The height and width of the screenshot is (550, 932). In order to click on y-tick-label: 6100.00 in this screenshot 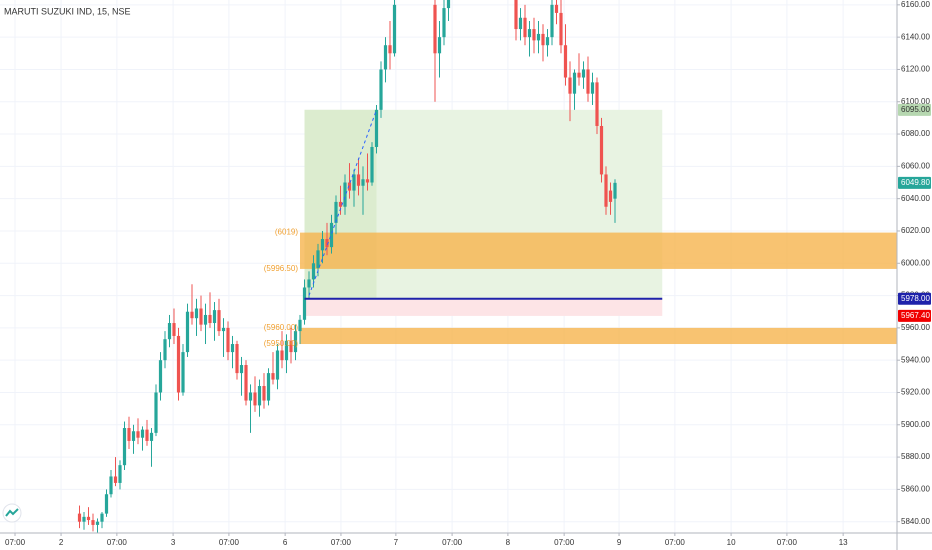, I will do `click(915, 101)`.